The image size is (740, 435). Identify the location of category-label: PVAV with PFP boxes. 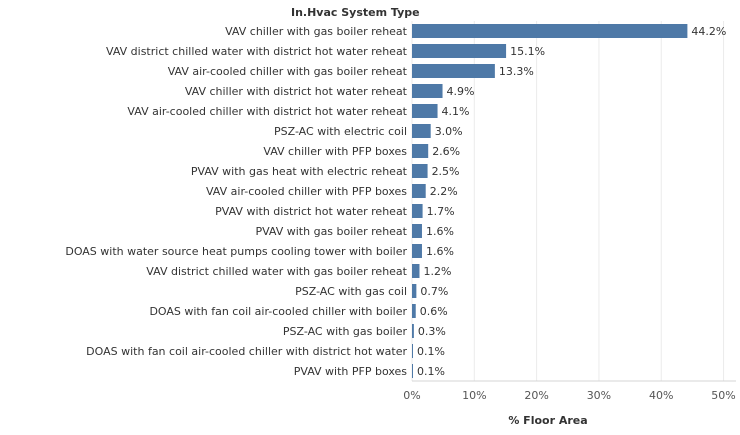
(351, 371).